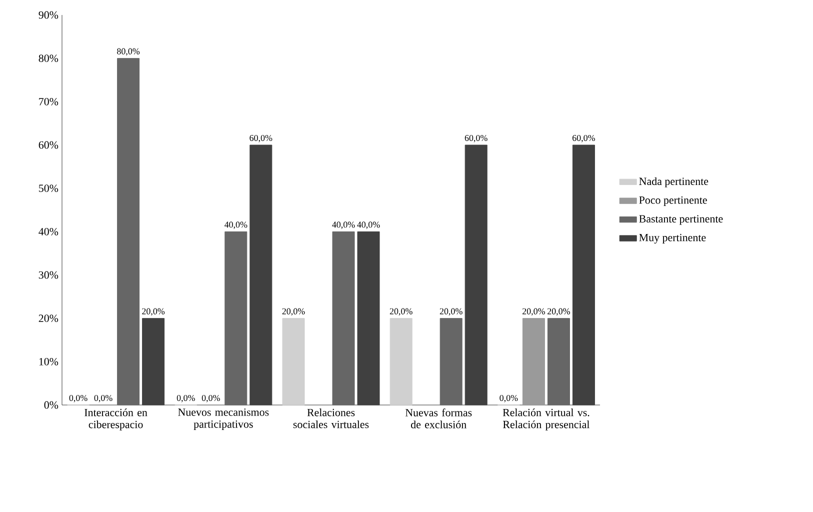 The height and width of the screenshot is (512, 813). What do you see at coordinates (673, 182) in the screenshot?
I see `legend-label: Nada pertinente` at bounding box center [673, 182].